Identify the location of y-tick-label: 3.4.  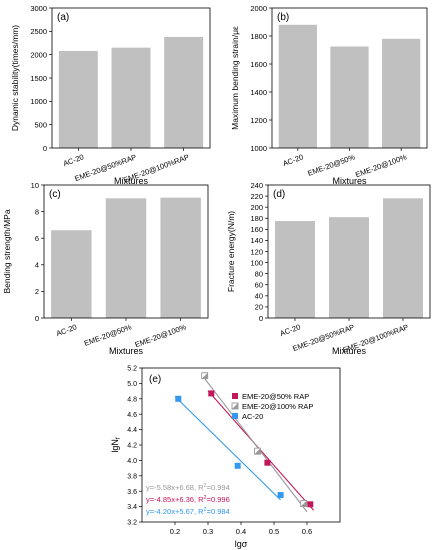
(132, 507).